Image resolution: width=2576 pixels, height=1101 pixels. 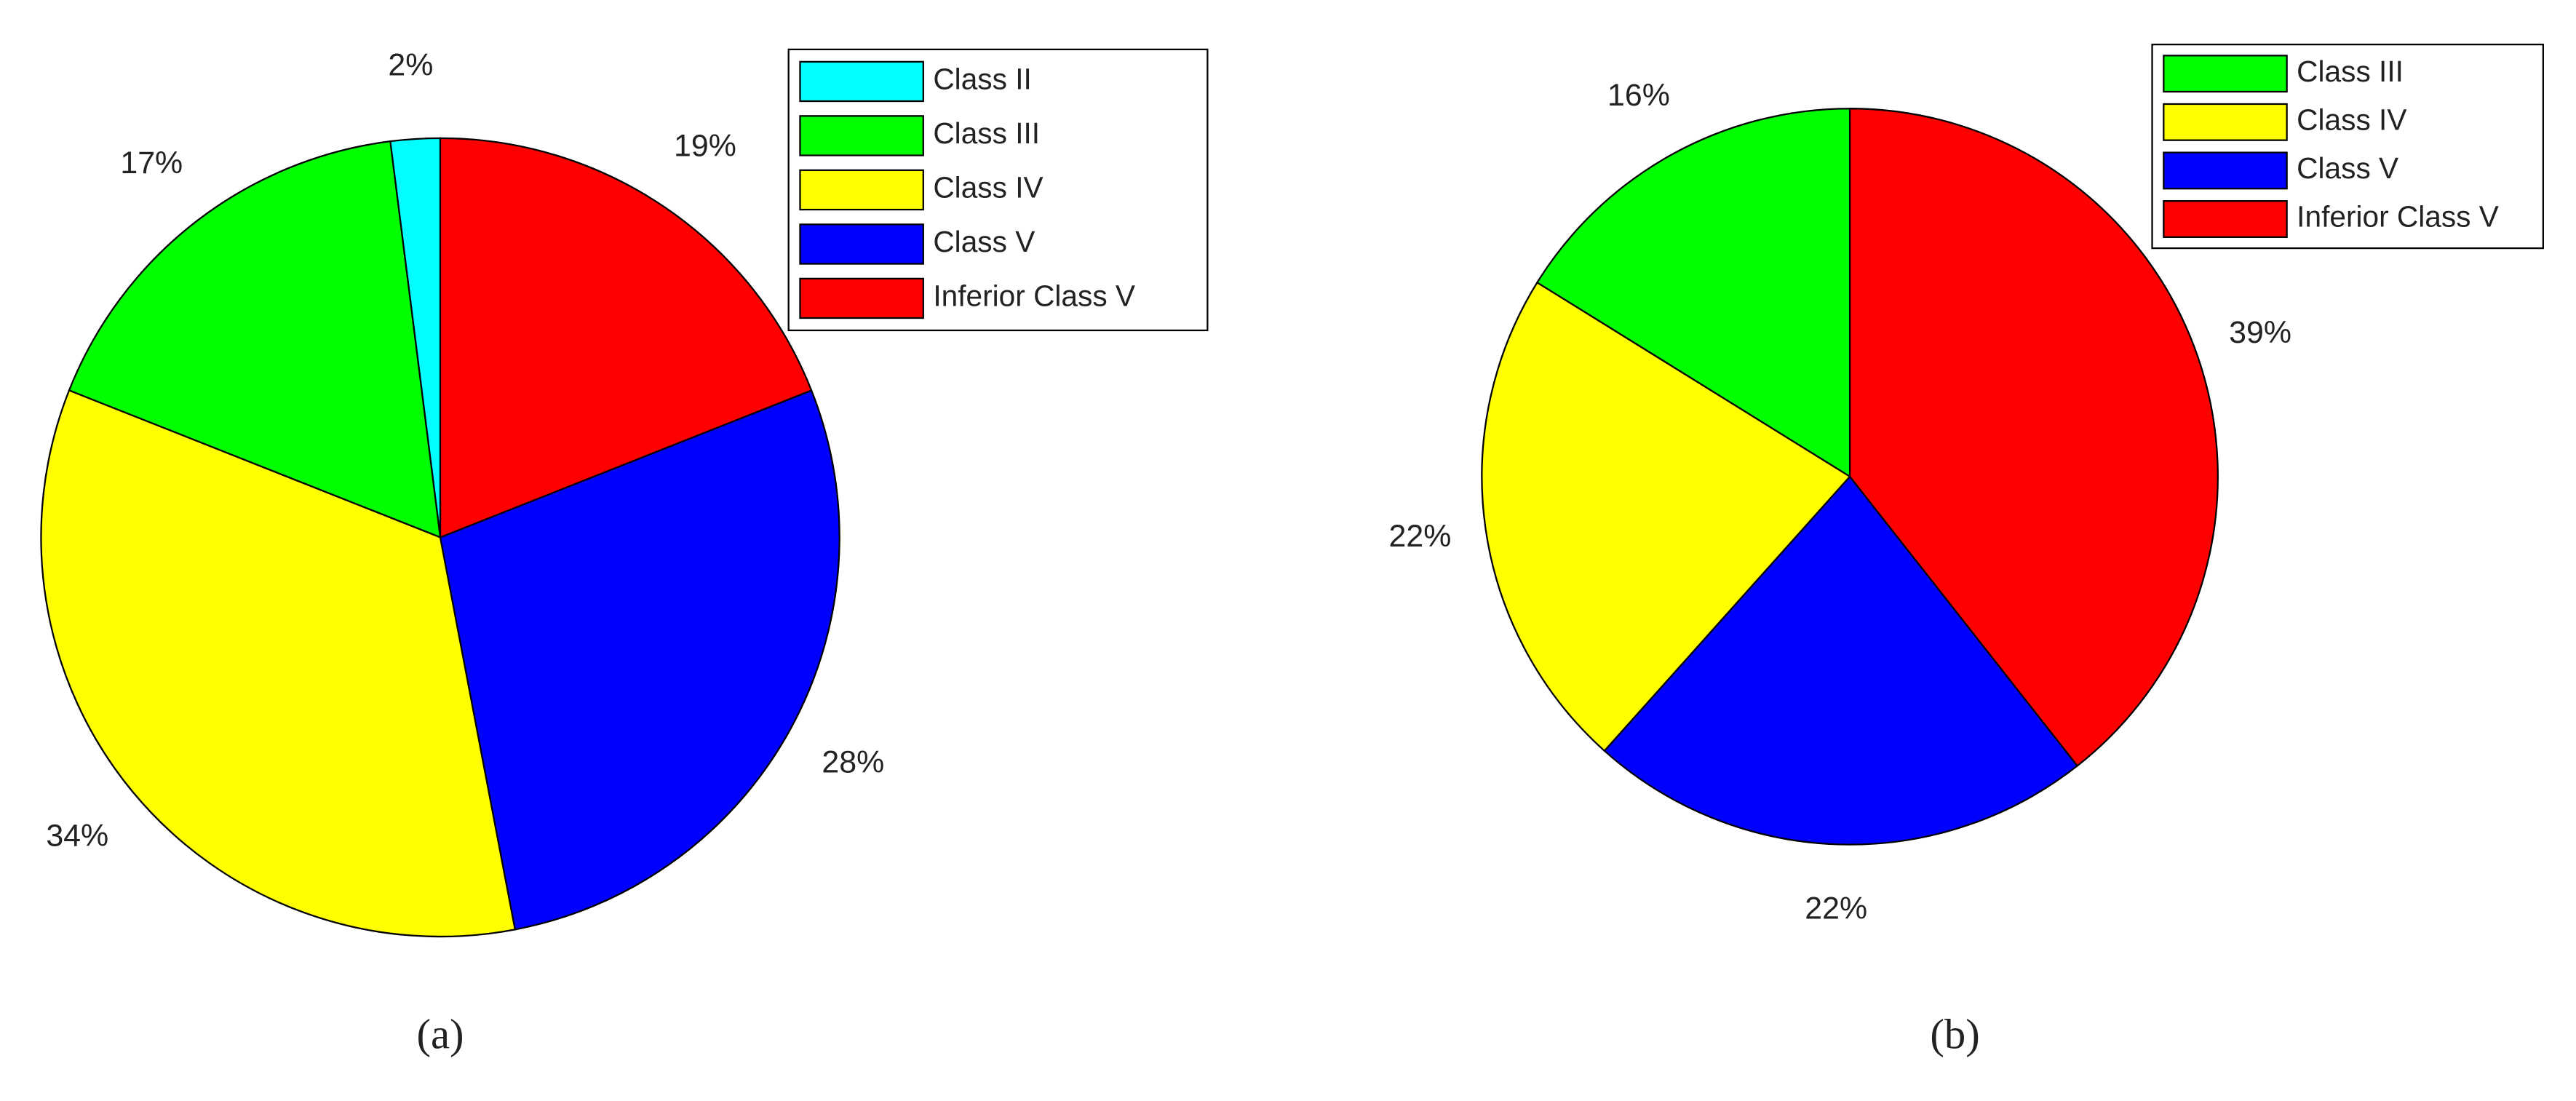 I want to click on slice-label: 16%, so click(x=1638, y=95).